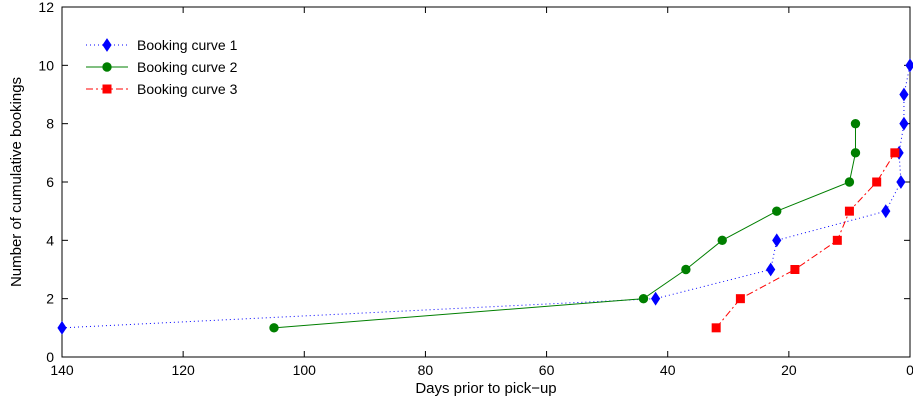  I want to click on x-tick-label: 120, so click(183, 370).